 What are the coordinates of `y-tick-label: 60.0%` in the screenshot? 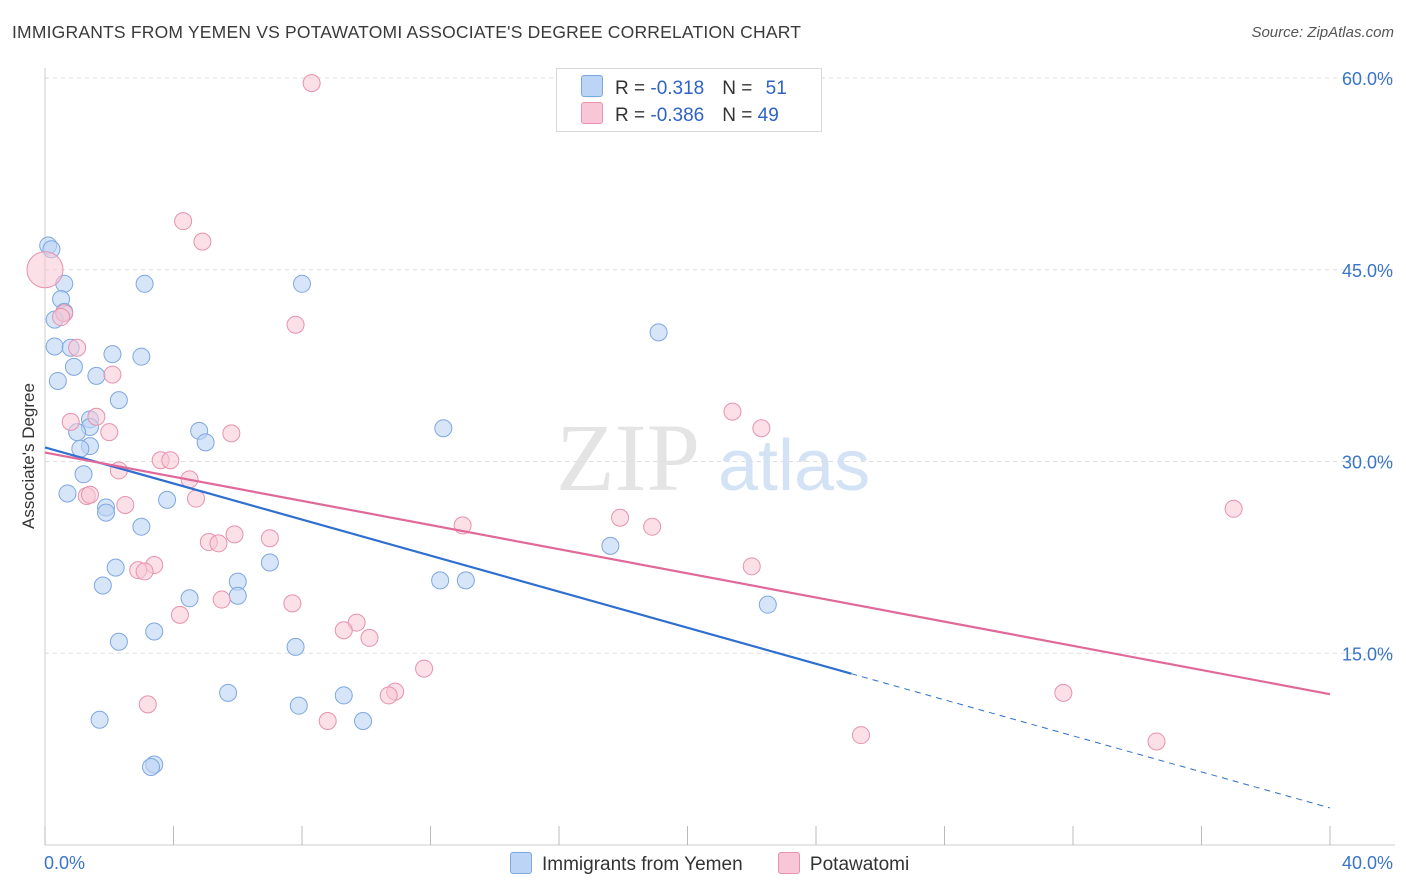 It's located at (1367, 79).